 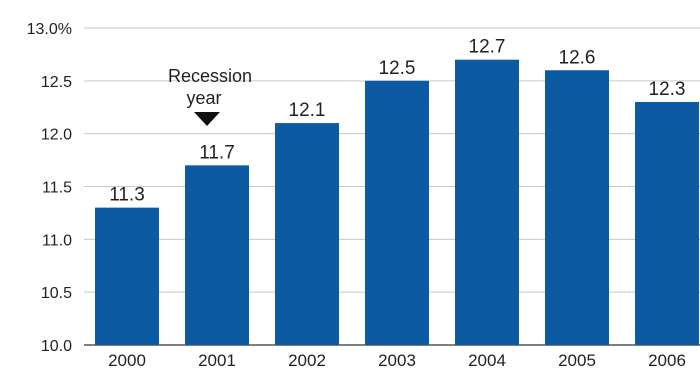 I want to click on x-tick-label-2000: 2000, so click(x=127, y=360).